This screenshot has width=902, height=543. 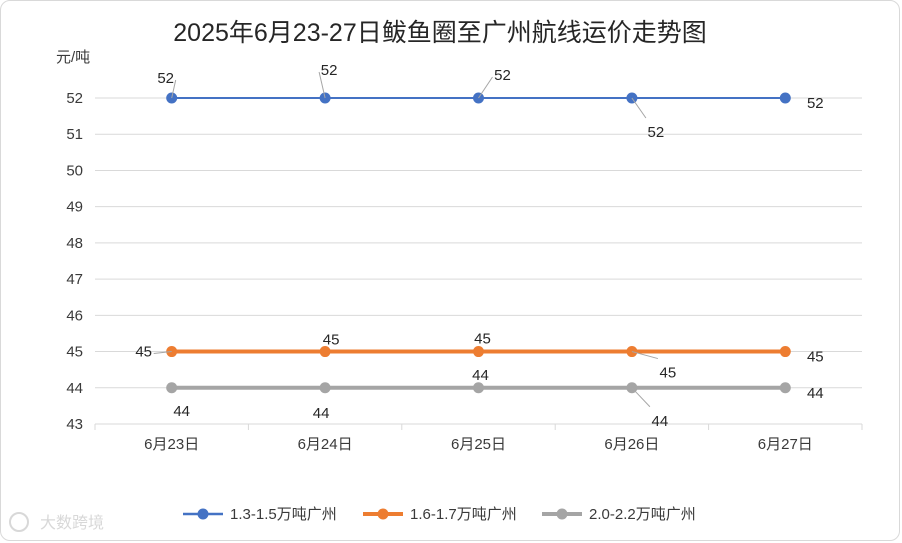 I want to click on legend-label: 1.6-1.7万吨广州, so click(x=463, y=514).